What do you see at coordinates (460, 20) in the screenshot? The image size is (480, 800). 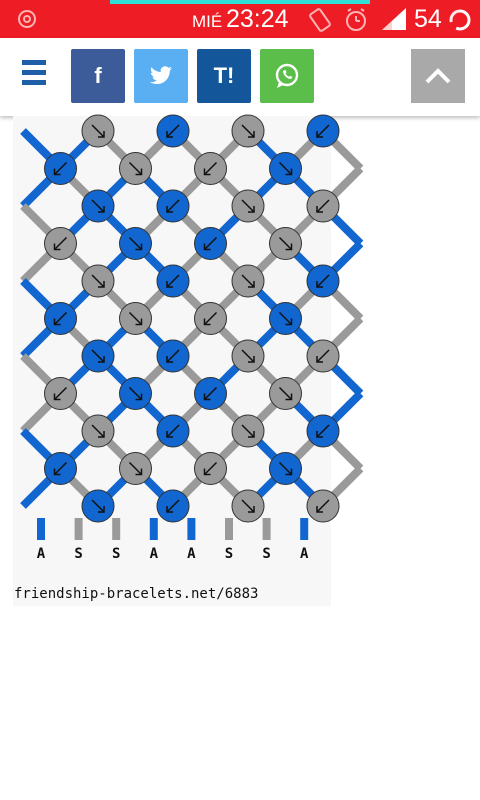 I see `battery-ring-icon` at bounding box center [460, 20].